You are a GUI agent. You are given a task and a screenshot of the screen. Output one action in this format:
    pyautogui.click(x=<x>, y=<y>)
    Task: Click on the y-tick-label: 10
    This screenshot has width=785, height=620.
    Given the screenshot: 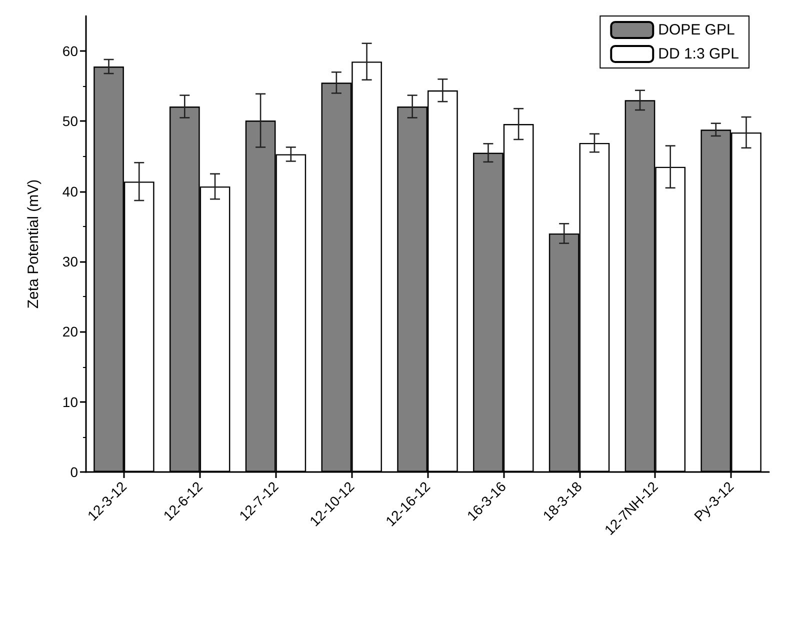 What is the action you would take?
    pyautogui.click(x=70, y=402)
    